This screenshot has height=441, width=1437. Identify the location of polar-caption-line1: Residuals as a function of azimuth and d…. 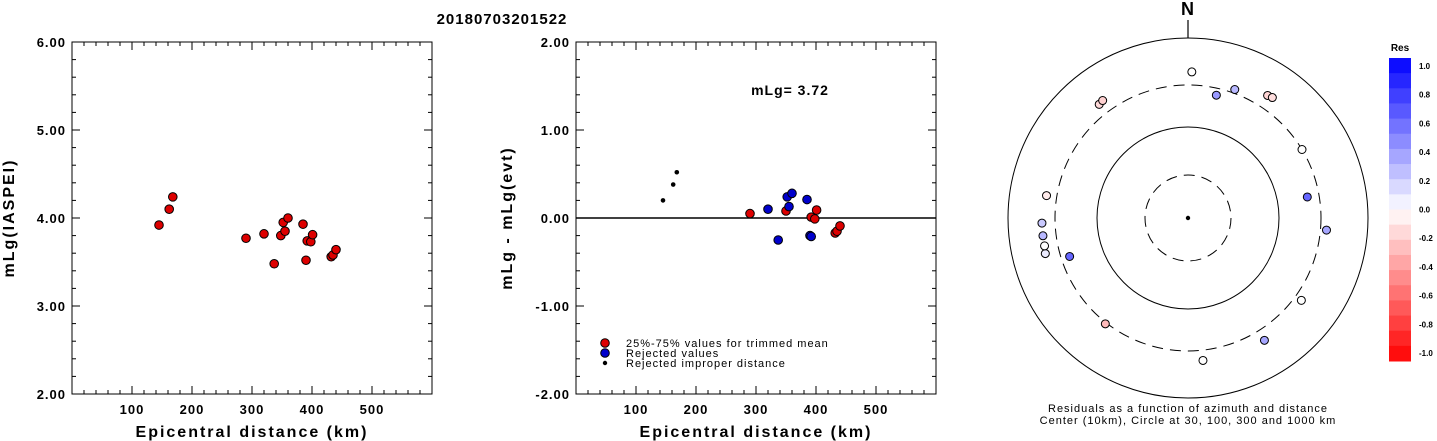
(1188, 409).